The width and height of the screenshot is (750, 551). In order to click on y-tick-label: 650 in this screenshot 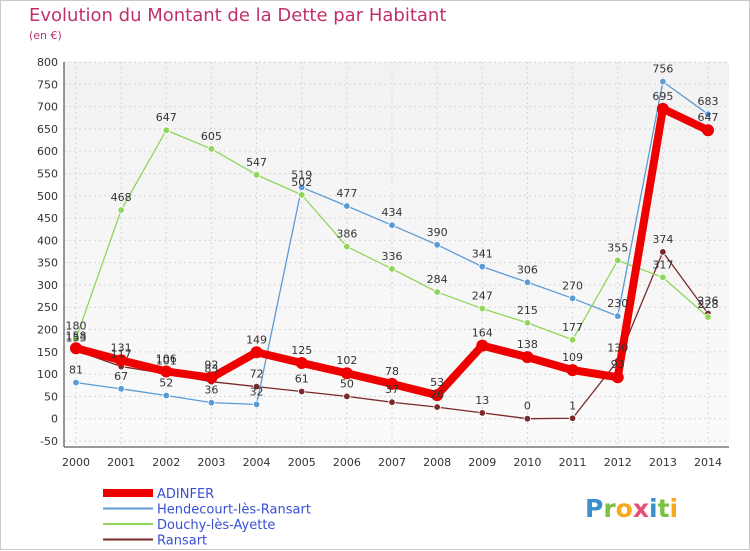, I will do `click(47, 129)`.